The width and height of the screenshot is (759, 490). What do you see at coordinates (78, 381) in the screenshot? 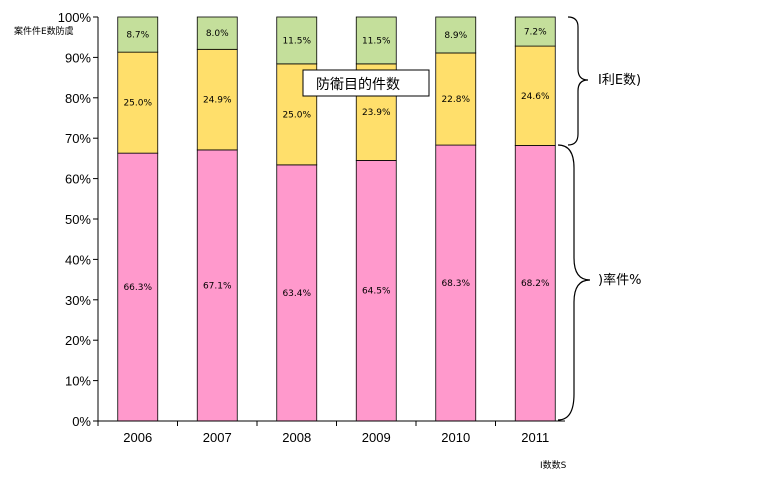
I see `y-tick-label: 10%` at bounding box center [78, 381].